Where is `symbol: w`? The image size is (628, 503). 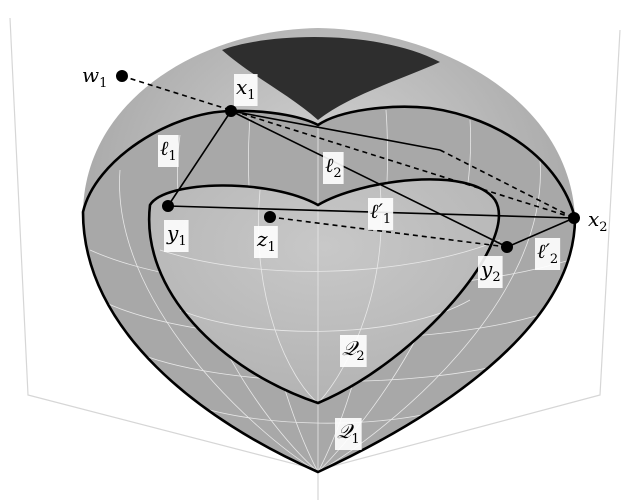
symbol: w is located at coordinates (90, 75).